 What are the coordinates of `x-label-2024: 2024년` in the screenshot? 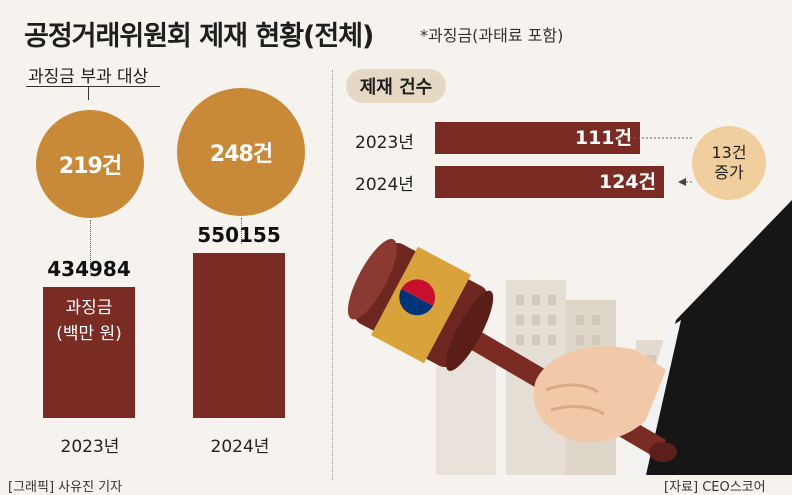 It's located at (240, 447).